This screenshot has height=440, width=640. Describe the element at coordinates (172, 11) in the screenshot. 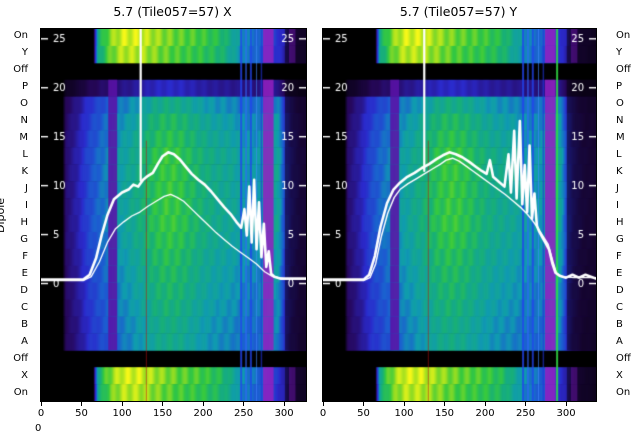

I see `panel-x-title: 5.7 (Tile057=57) X` at that location.